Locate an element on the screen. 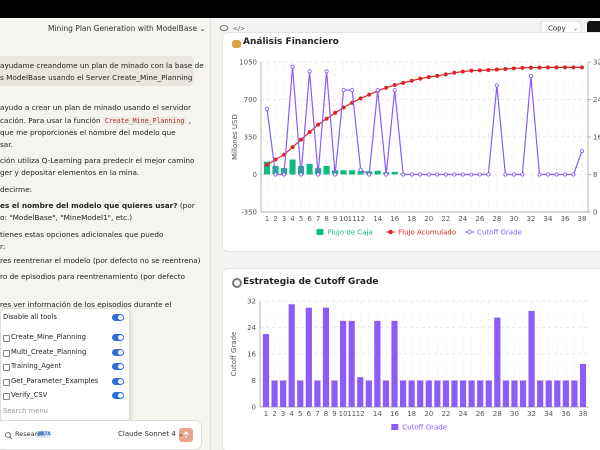 This screenshot has width=600, height=450. model-name: Claude Sonnet 4 is located at coordinates (147, 434).